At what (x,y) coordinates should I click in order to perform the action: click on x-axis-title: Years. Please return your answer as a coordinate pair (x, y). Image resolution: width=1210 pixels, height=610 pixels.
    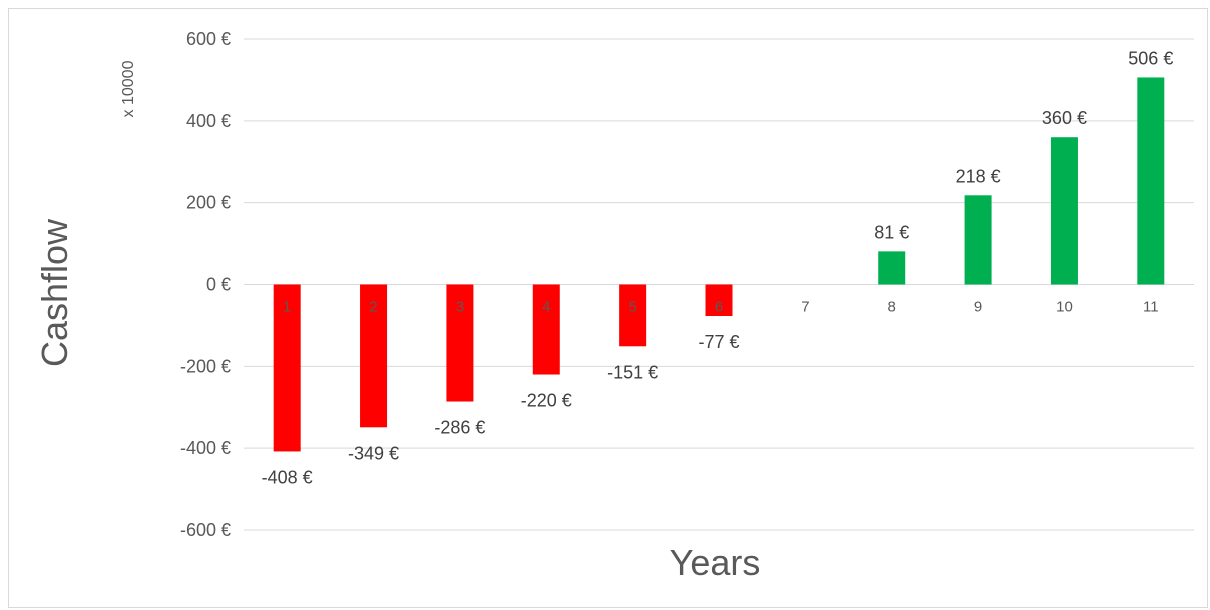
    Looking at the image, I should click on (715, 562).